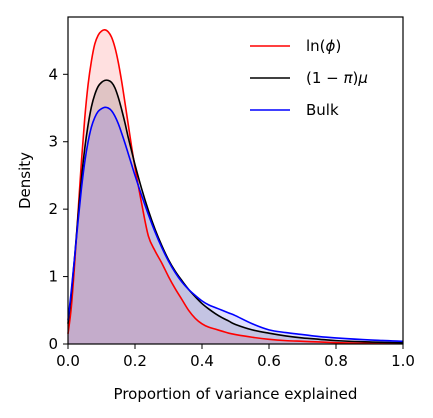  I want to click on x-tick-label: 1.0, so click(403, 361).